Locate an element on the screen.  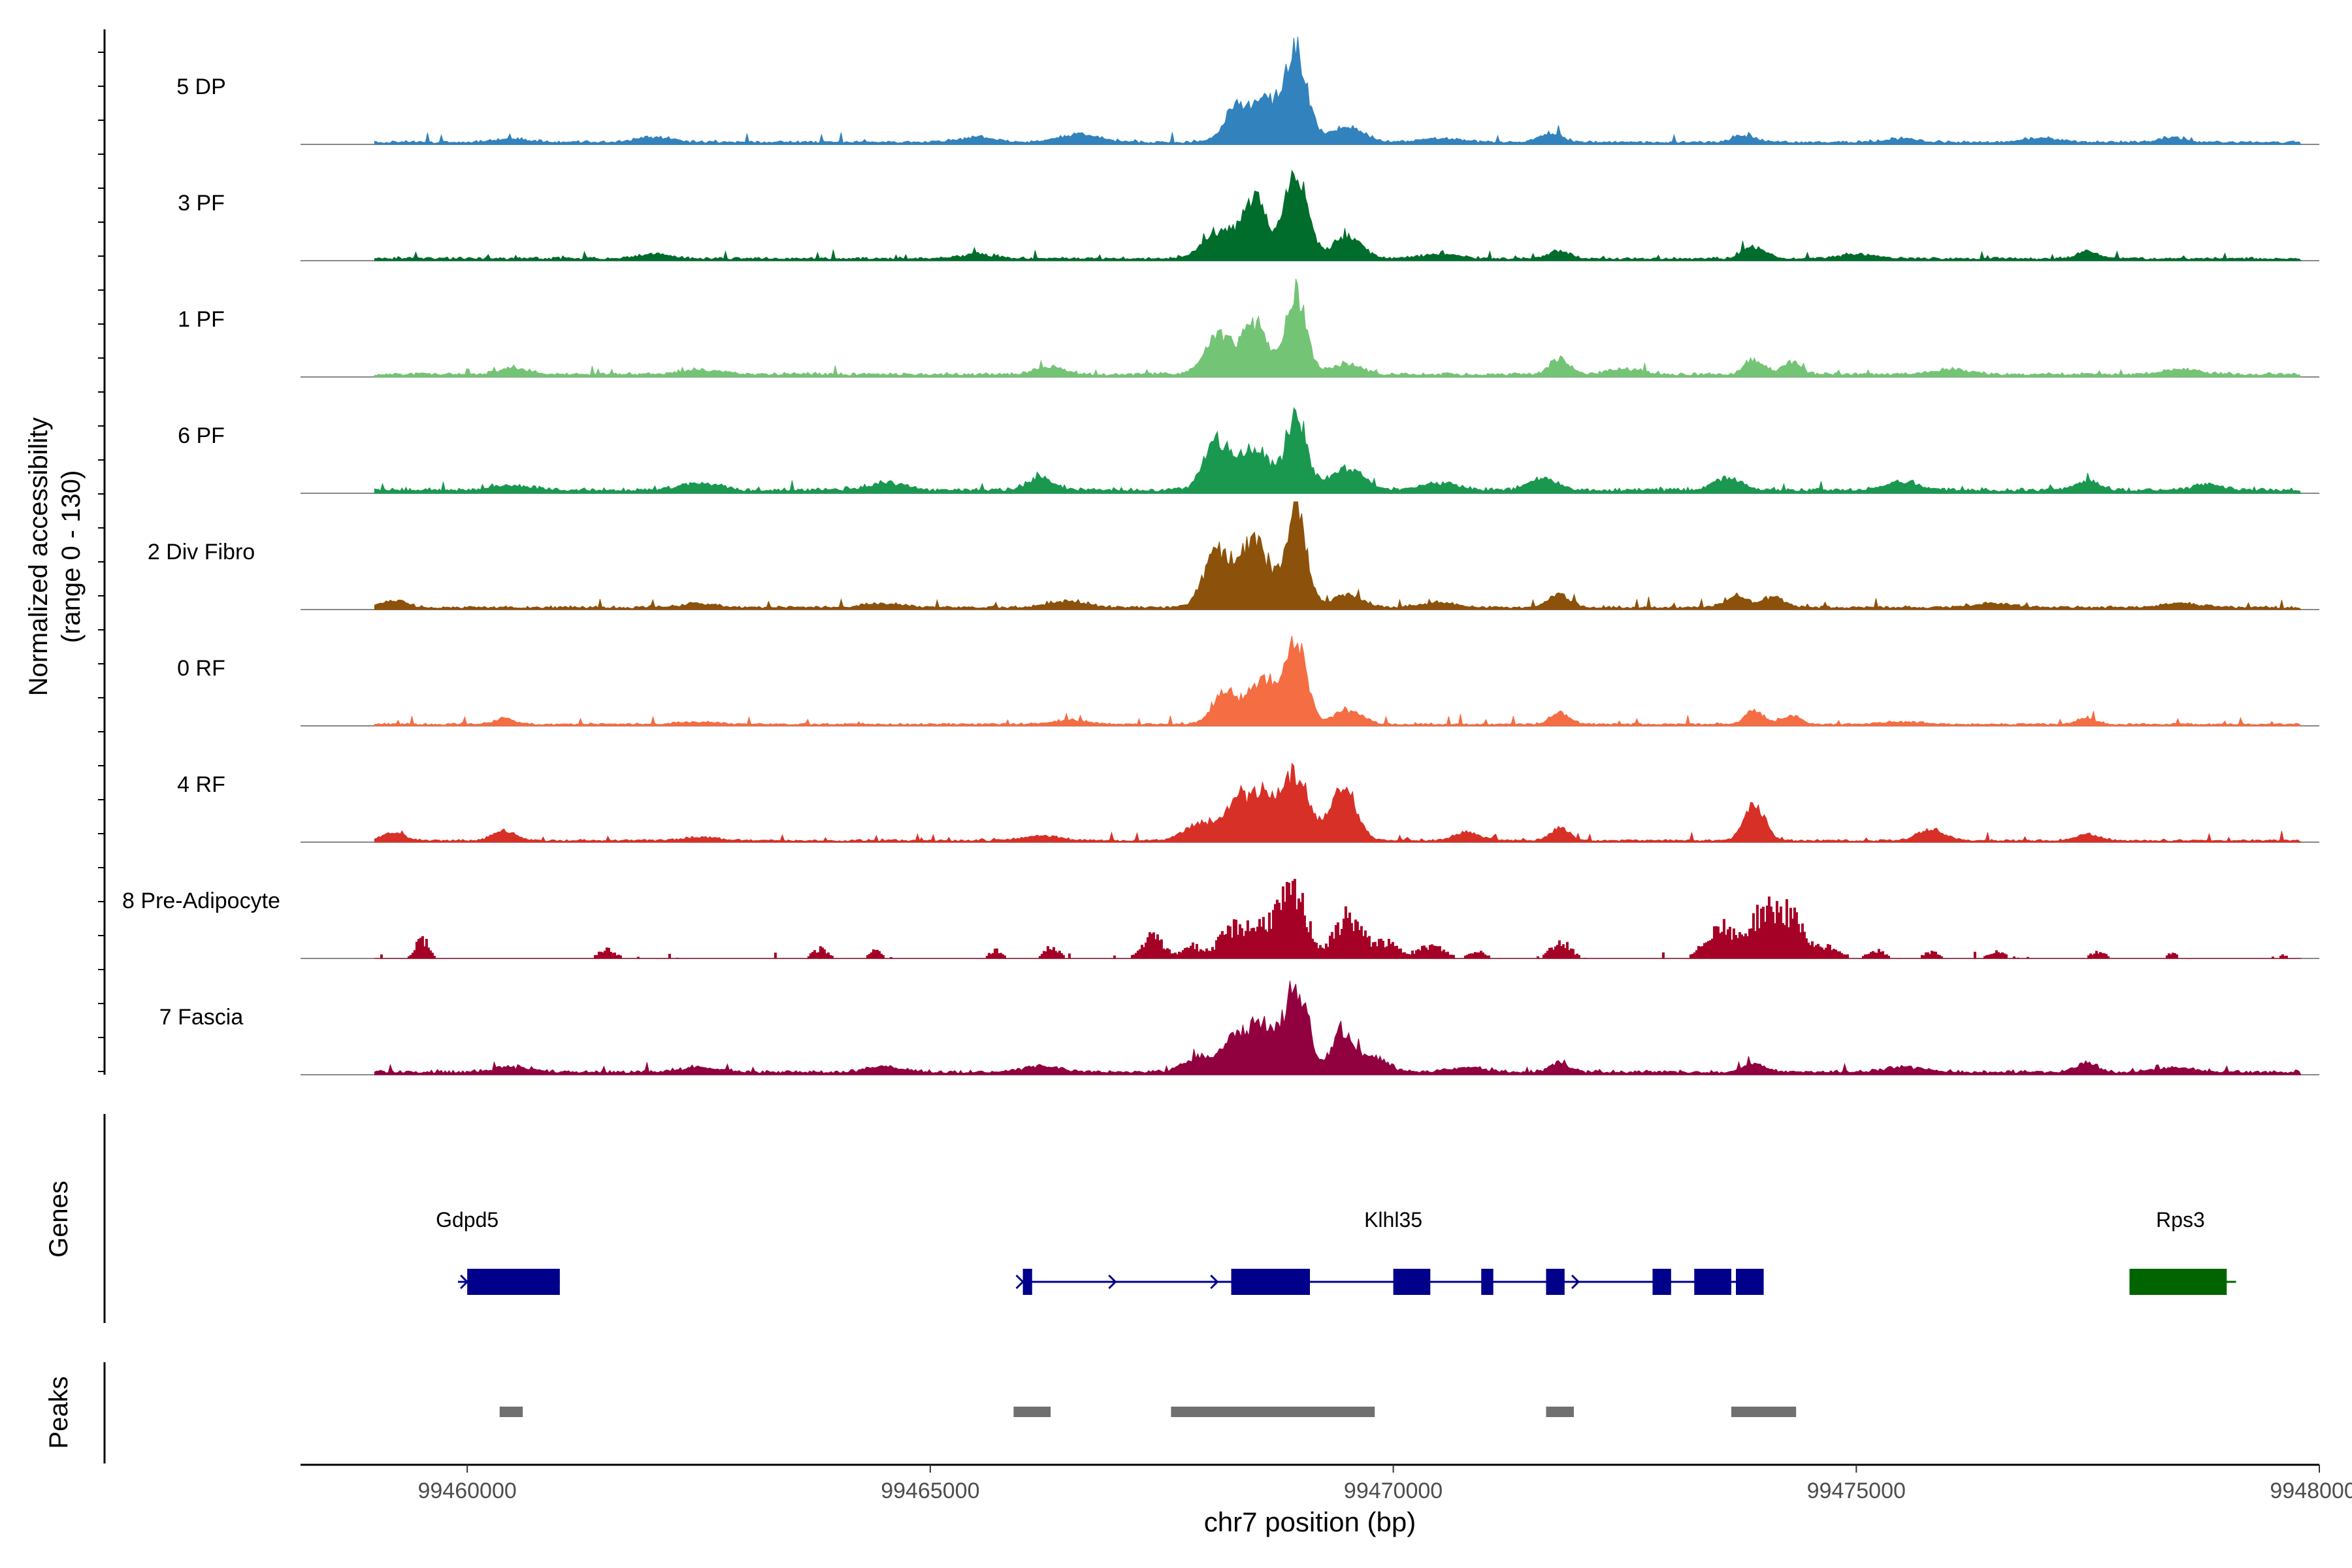
track-label: 8 Pre-Adipocyte is located at coordinates (201, 901).